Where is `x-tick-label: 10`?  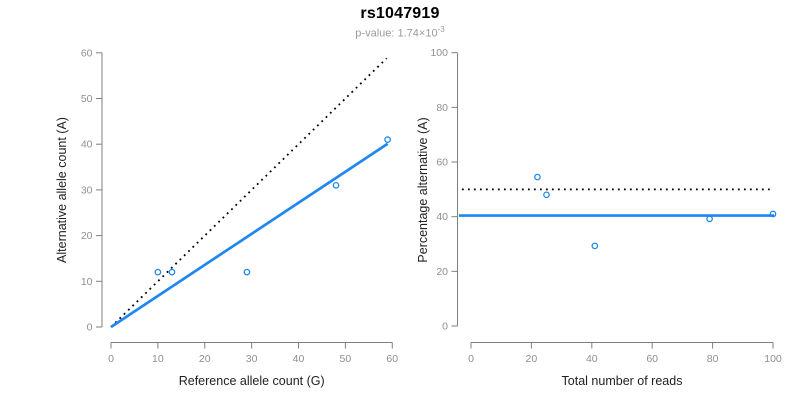 x-tick-label: 10 is located at coordinates (158, 359).